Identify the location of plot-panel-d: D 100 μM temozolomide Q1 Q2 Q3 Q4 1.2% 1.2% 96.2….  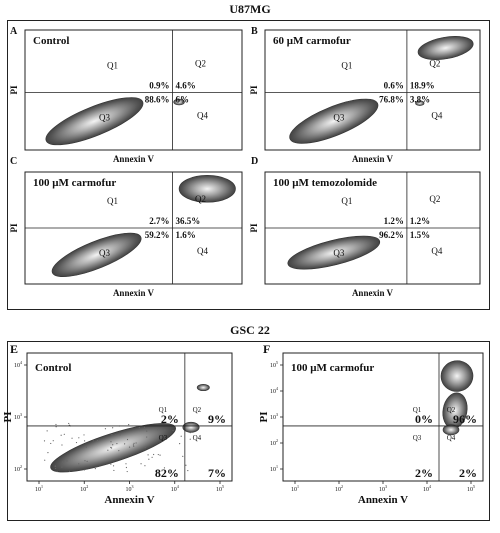
(365, 227).